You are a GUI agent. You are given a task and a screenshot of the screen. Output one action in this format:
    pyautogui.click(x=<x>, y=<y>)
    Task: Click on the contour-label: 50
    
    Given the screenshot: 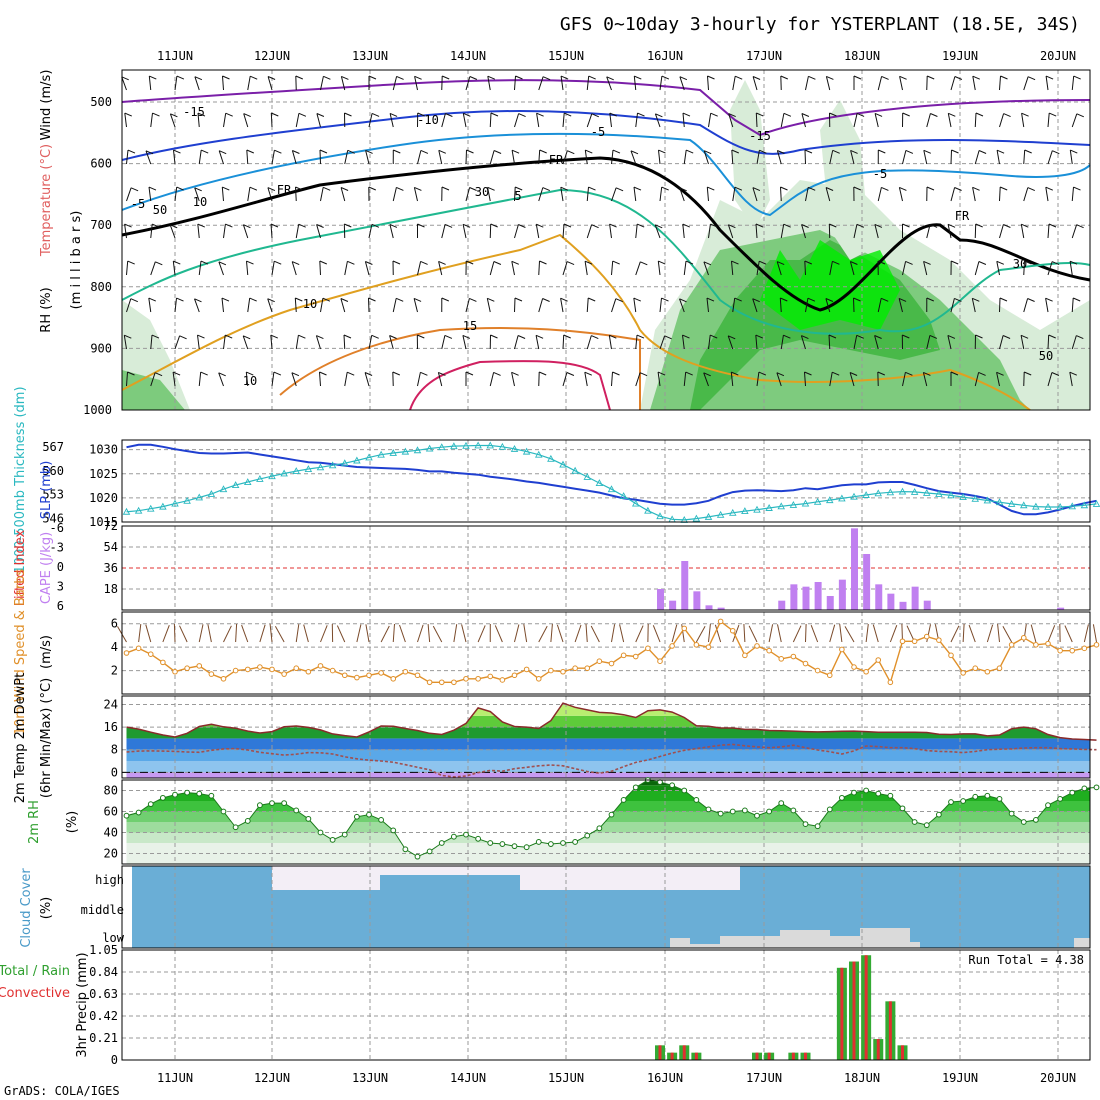 What is the action you would take?
    pyautogui.click(x=160, y=210)
    